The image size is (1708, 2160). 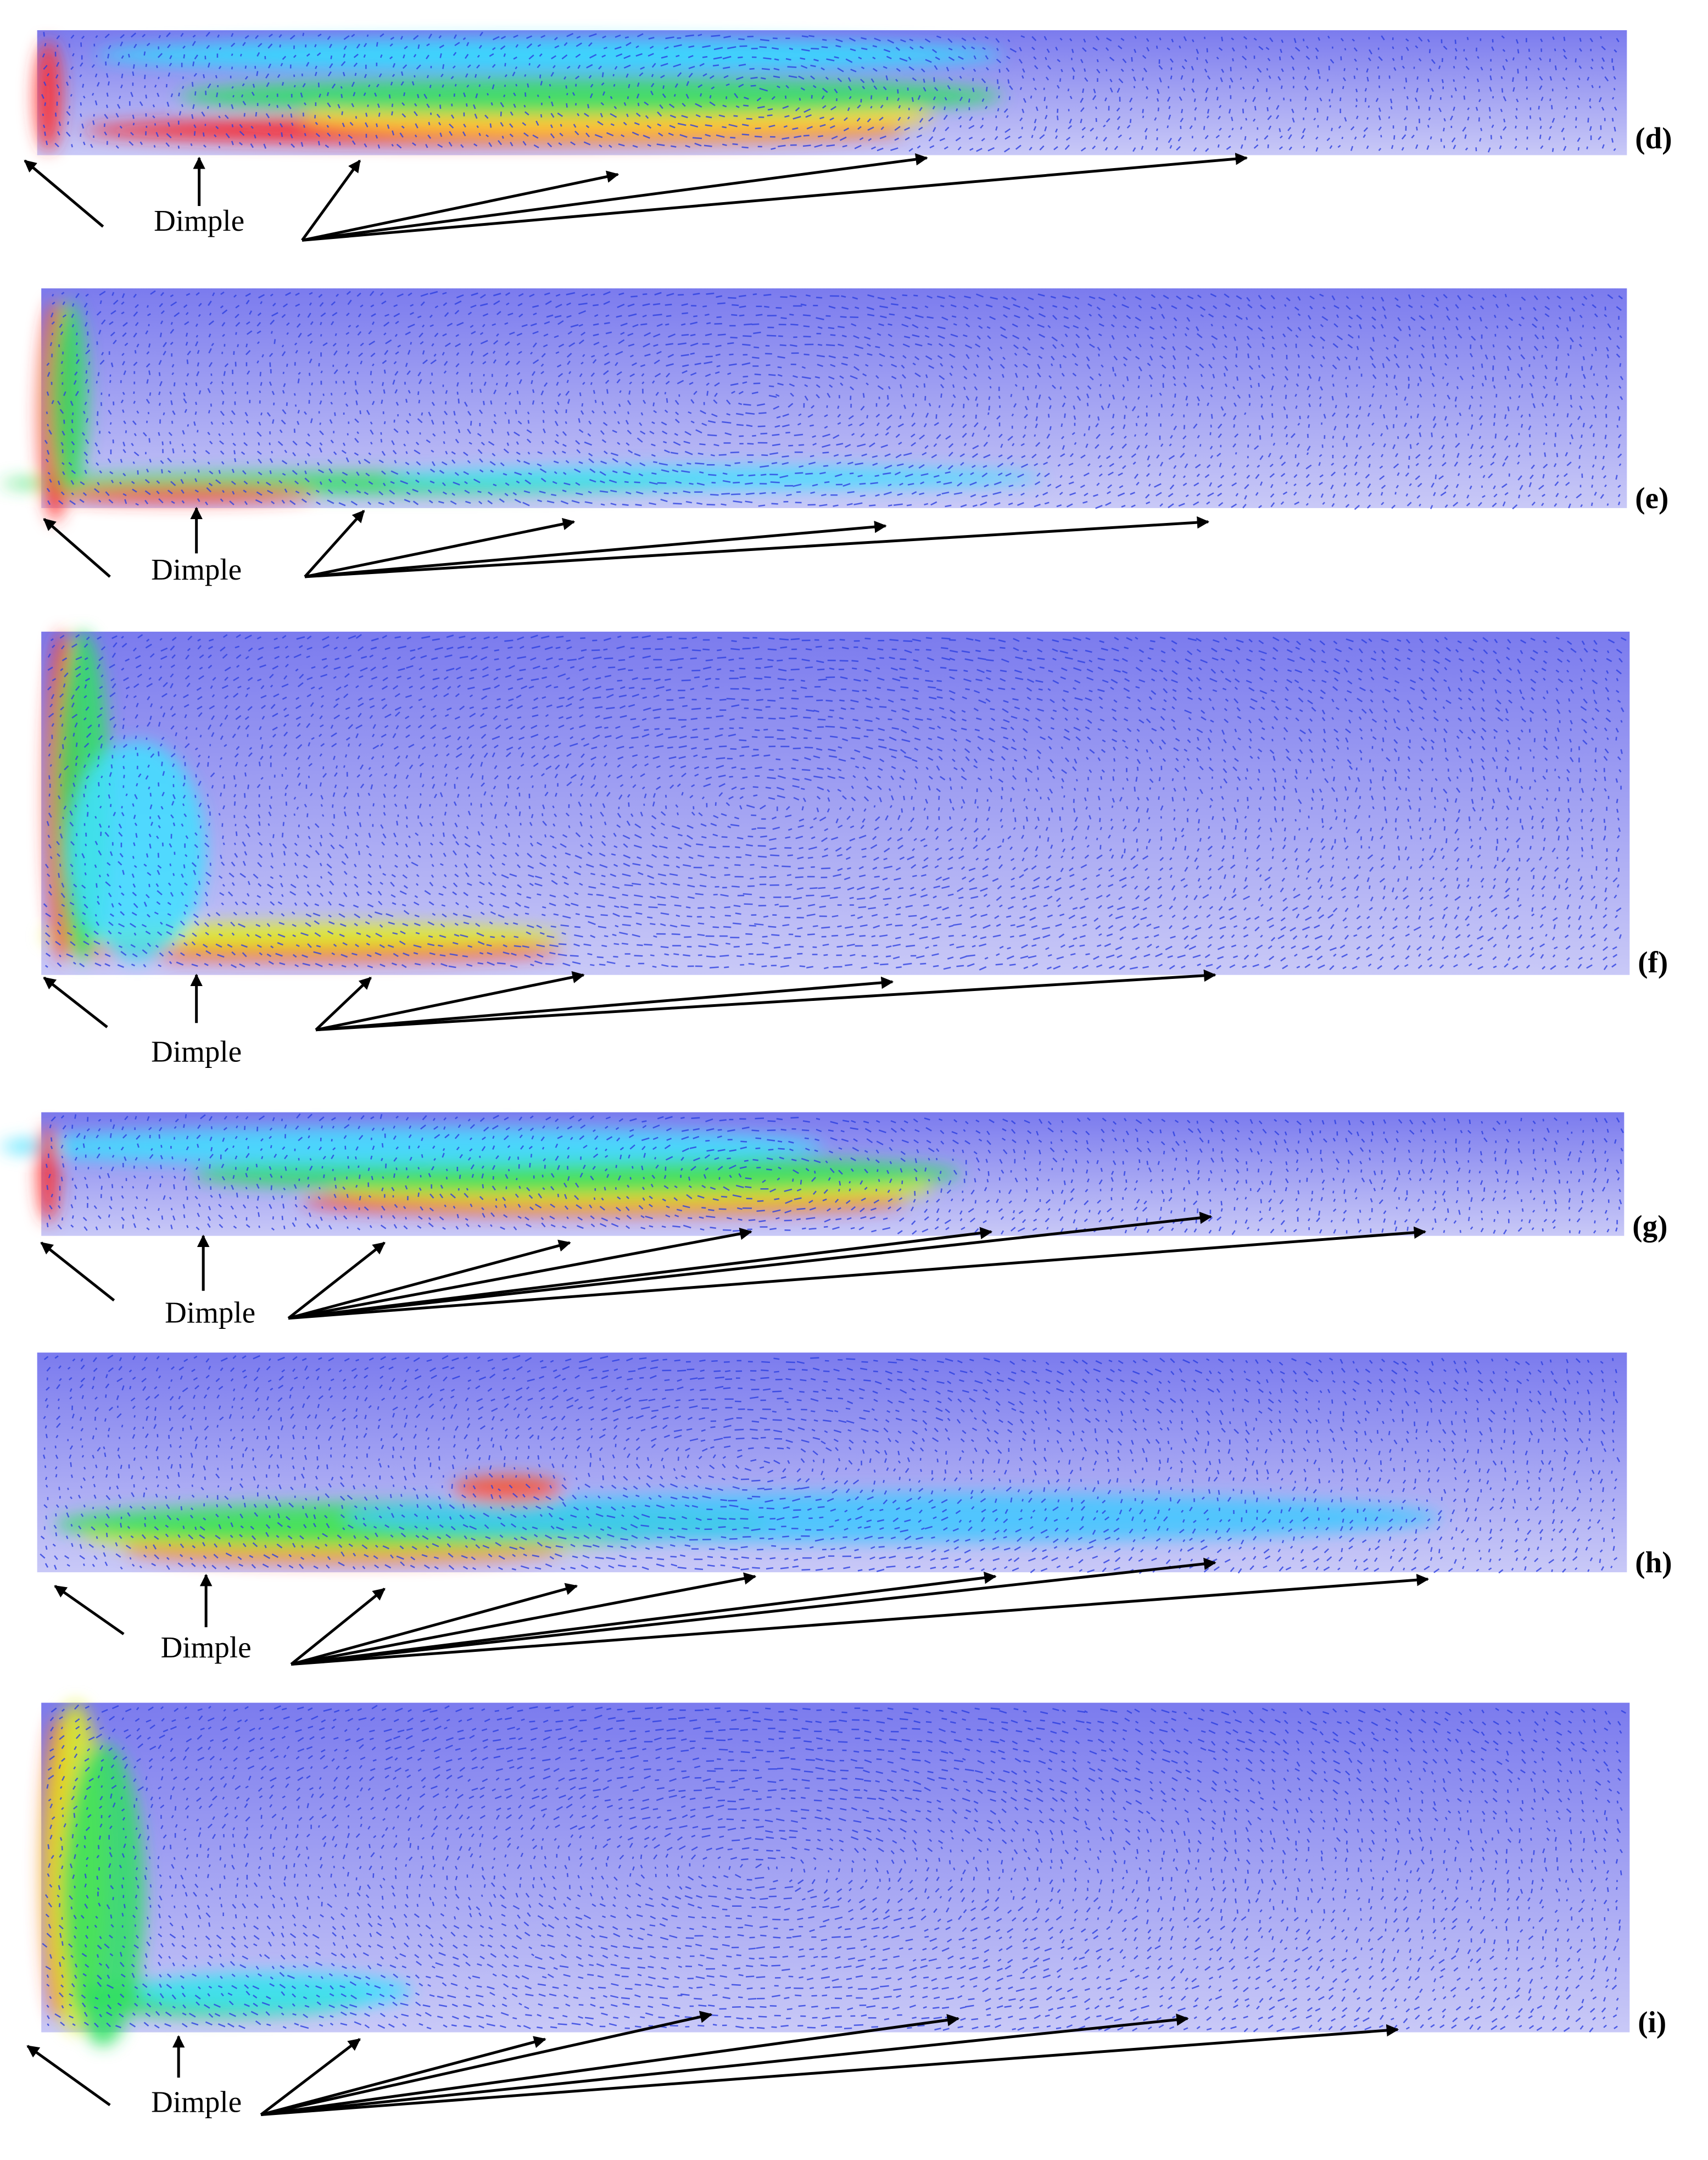 I want to click on panel-label: (d), so click(x=1653, y=138).